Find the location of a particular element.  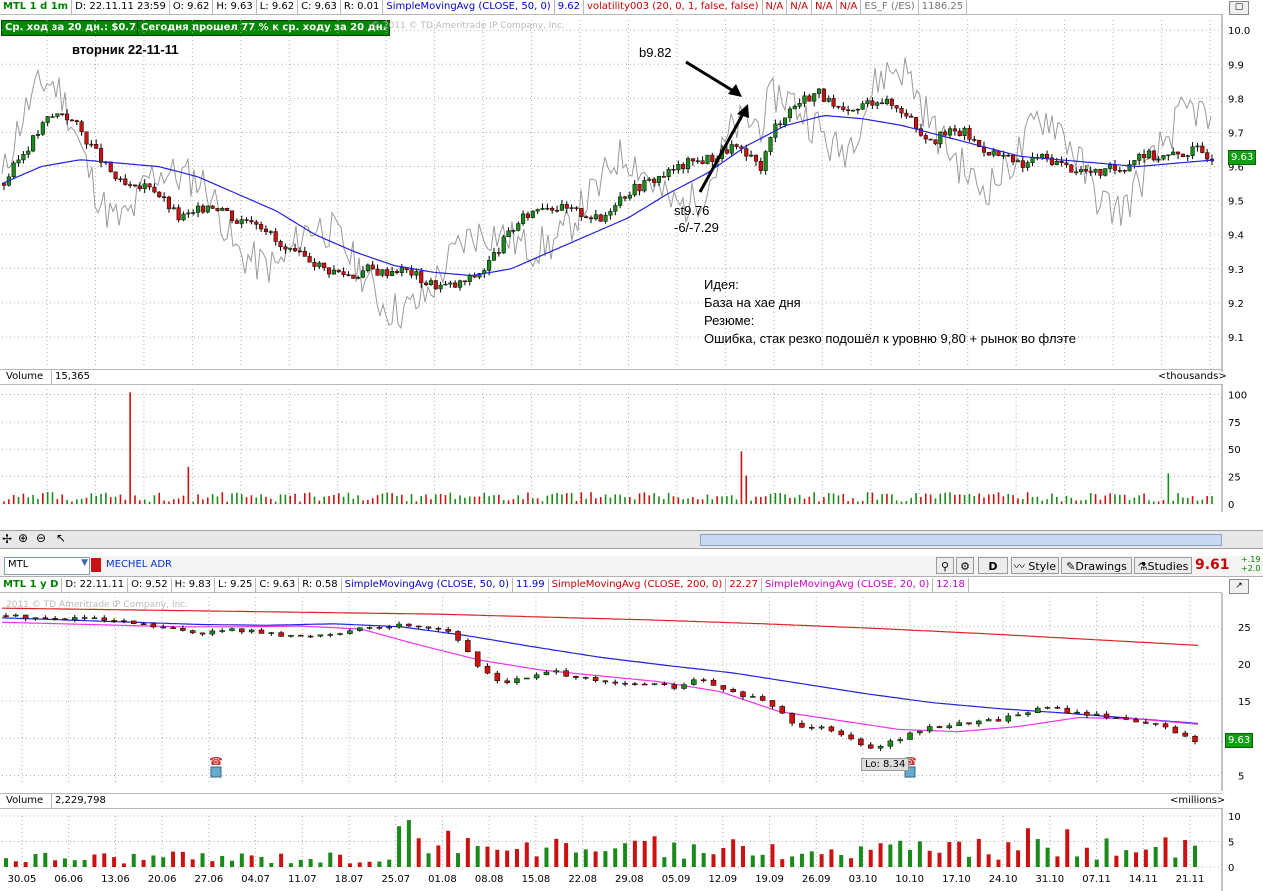

percent-change: +2.0 is located at coordinates (1251, 568).